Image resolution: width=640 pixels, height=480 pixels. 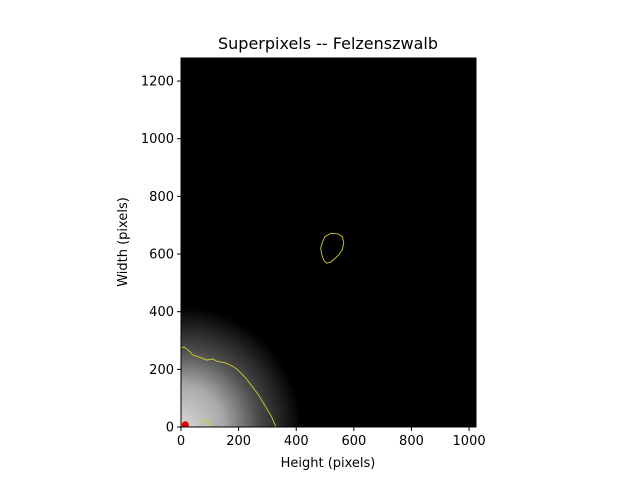 I want to click on x-tick-label: 400, so click(x=296, y=441).